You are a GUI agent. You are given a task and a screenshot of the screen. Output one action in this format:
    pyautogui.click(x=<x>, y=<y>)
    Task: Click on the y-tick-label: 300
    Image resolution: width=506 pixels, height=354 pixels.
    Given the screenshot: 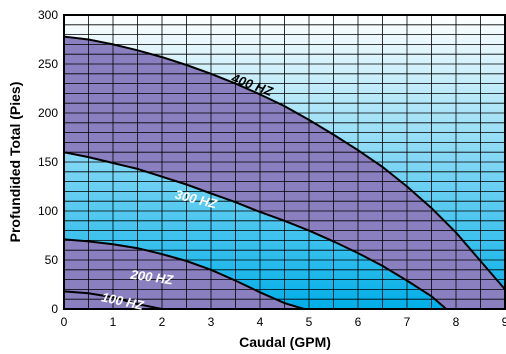 What is the action you would take?
    pyautogui.click(x=48, y=15)
    